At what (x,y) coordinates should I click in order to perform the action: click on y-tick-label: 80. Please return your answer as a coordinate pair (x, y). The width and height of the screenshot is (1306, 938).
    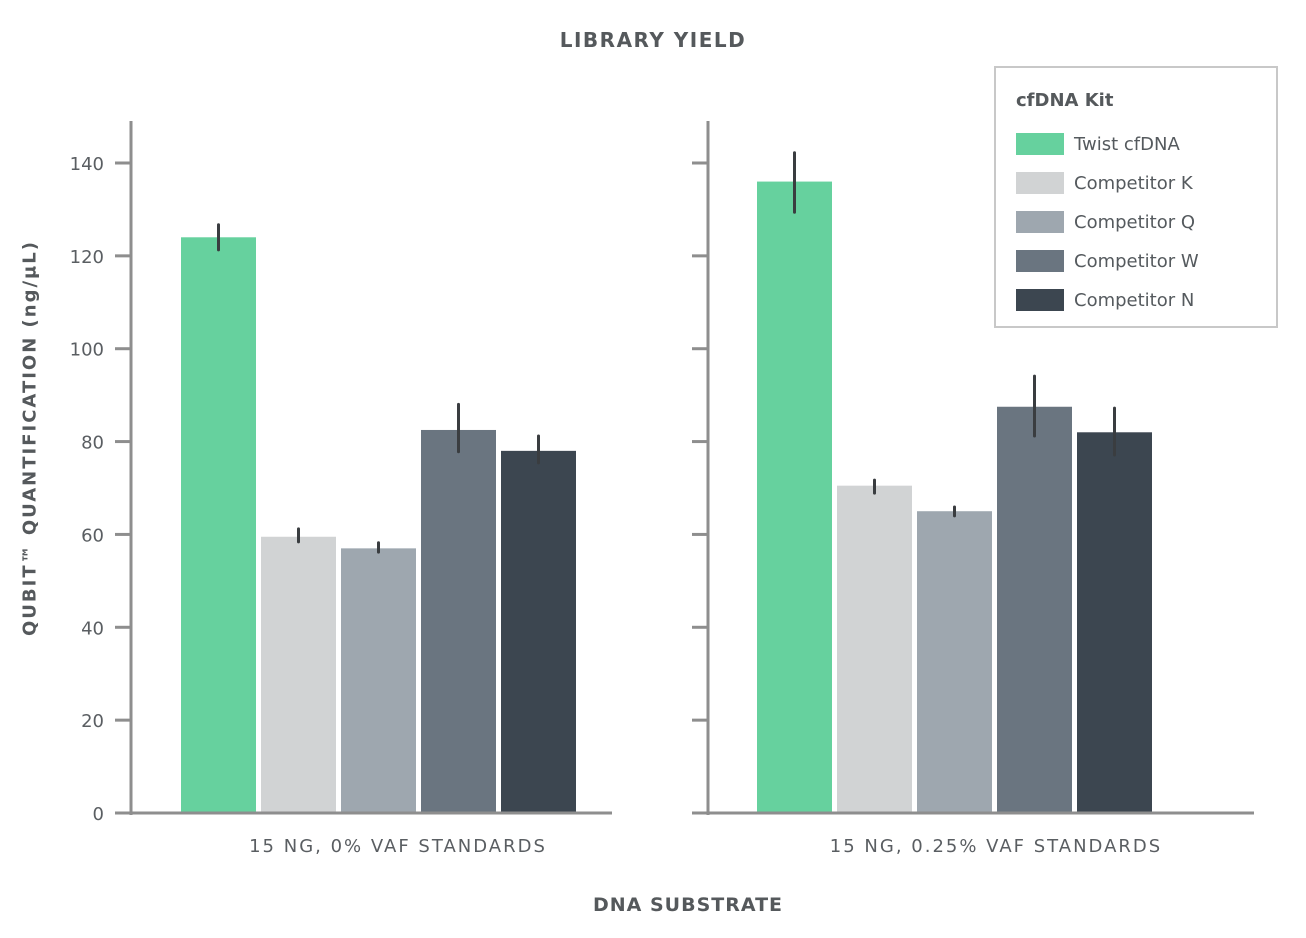
    Looking at the image, I should click on (92, 443).